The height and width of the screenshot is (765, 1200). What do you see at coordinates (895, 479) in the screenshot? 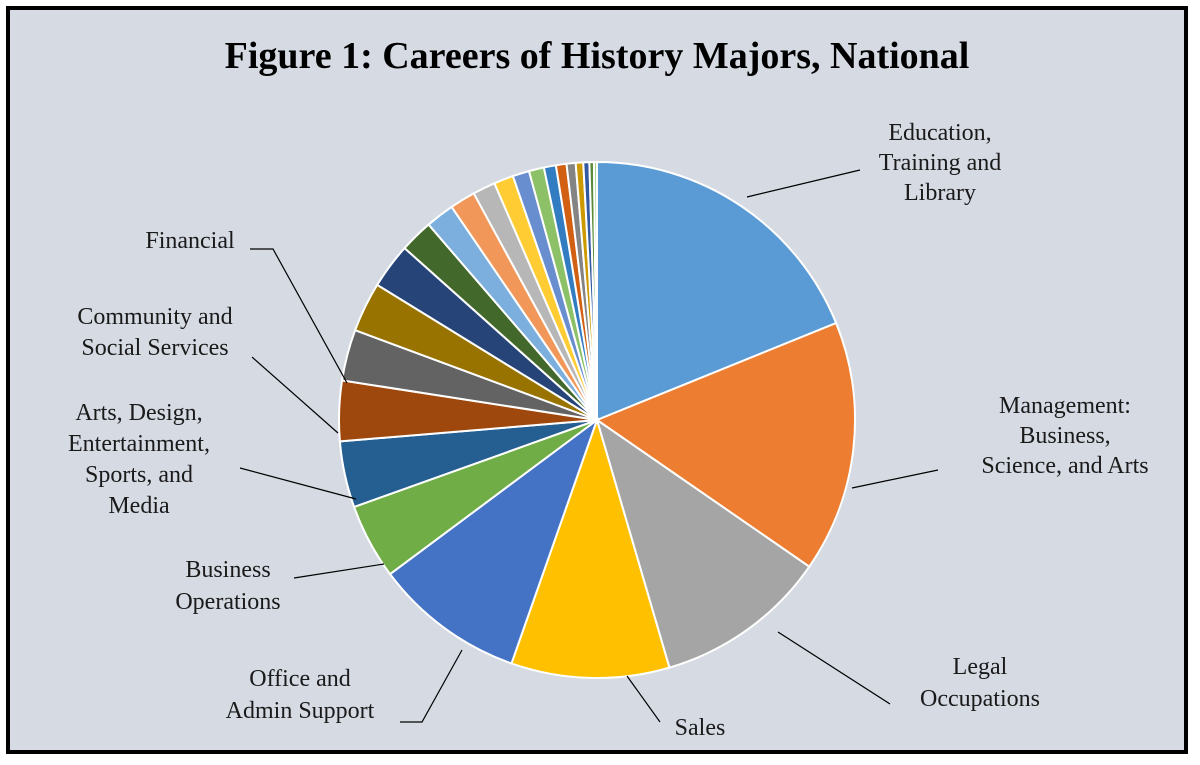
I see `leader-mgmt` at bounding box center [895, 479].